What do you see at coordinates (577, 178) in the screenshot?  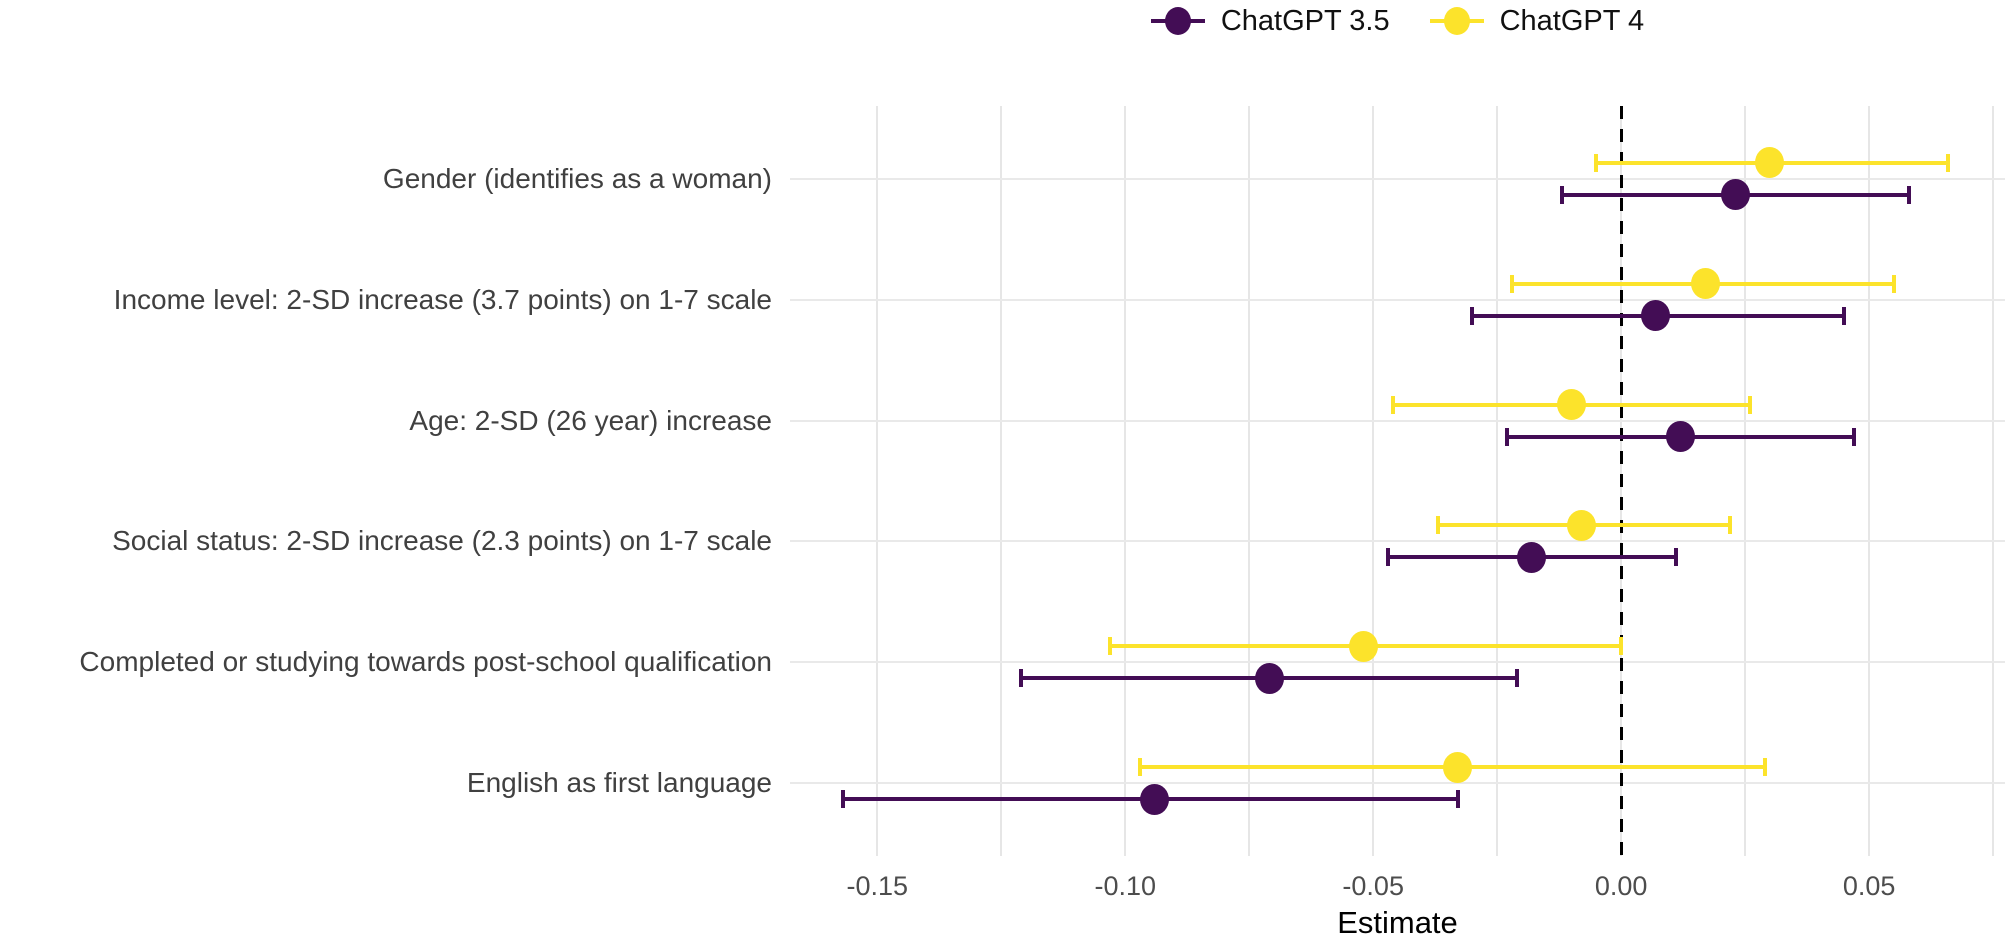 I see `category-label: Gender (identifies as a woman)` at bounding box center [577, 178].